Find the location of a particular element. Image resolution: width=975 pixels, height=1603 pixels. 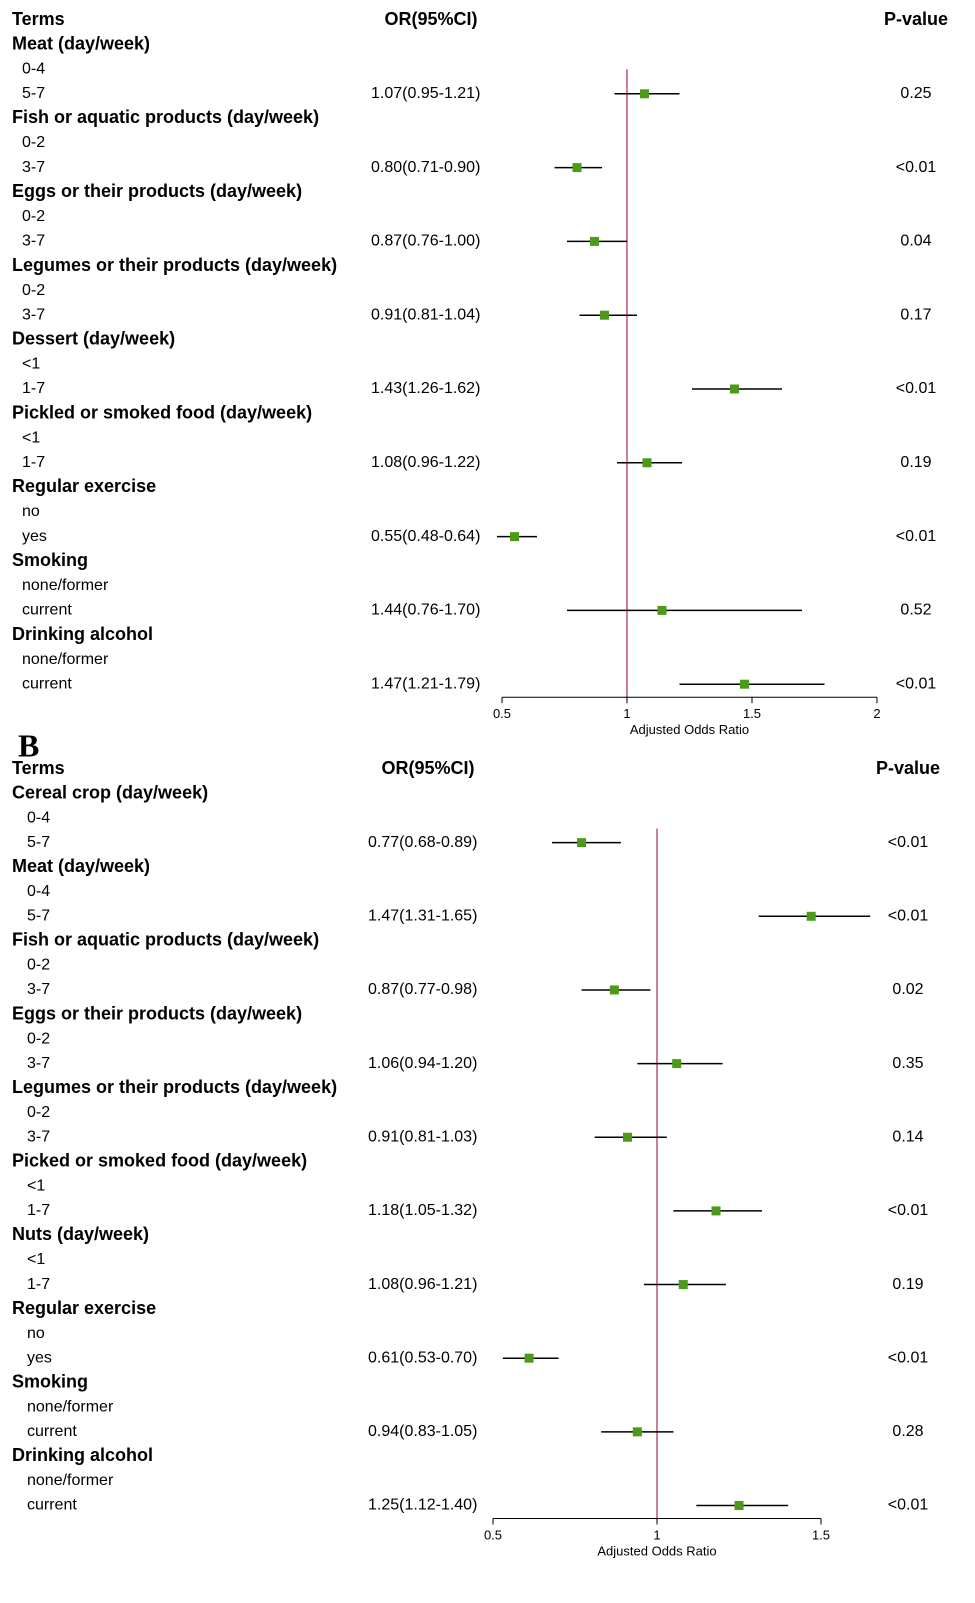

panel2-x-axis-label: Adjusted Odds Ratio is located at coordinates (656, 1551).